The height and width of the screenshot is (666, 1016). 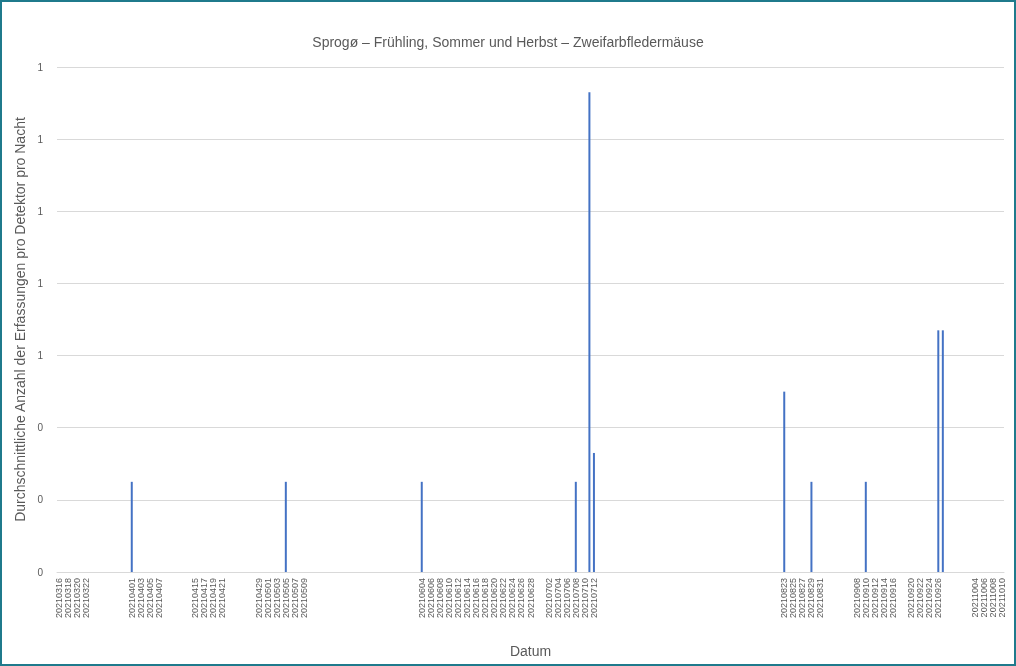 I want to click on x-tick-label: 20210606, so click(x=430, y=598).